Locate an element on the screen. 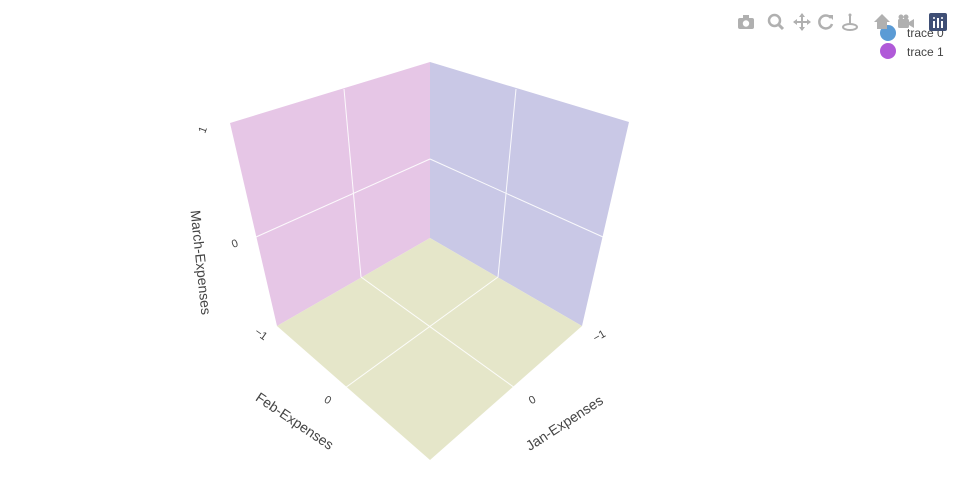 The image size is (960, 500). video-camera-icon is located at coordinates (906, 22).